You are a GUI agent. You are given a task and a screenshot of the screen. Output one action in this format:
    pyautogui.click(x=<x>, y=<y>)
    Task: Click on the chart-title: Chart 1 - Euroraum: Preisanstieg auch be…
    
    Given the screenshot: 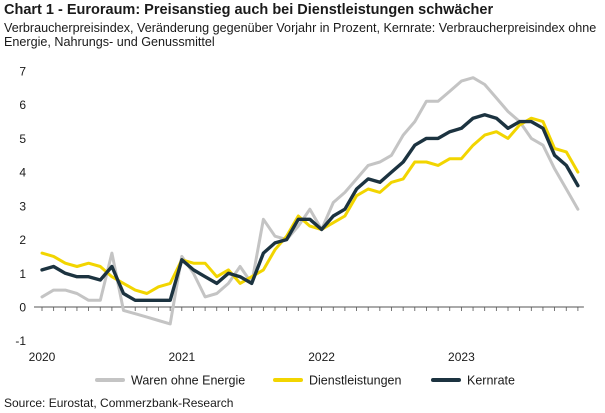 What is the action you would take?
    pyautogui.click(x=249, y=10)
    